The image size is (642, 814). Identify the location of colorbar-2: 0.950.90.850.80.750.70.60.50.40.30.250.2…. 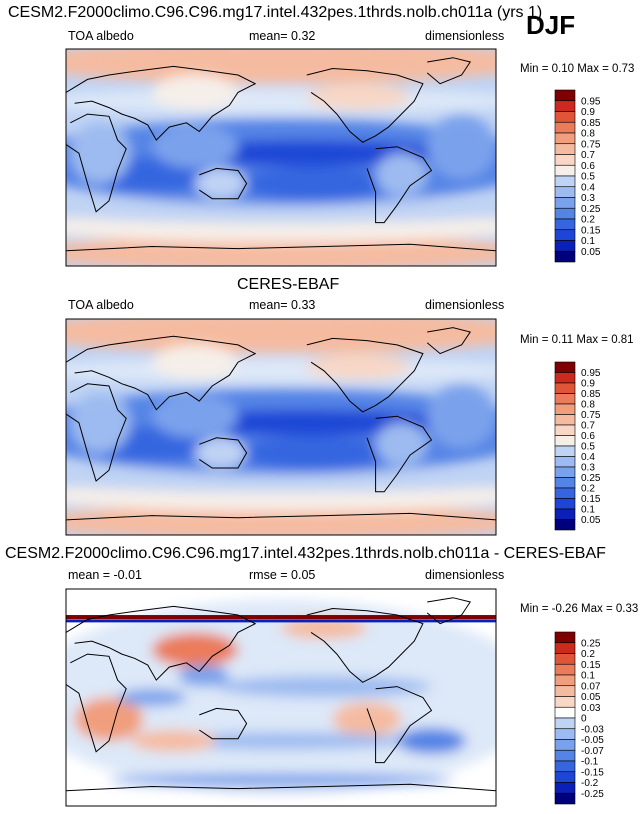
(577, 446).